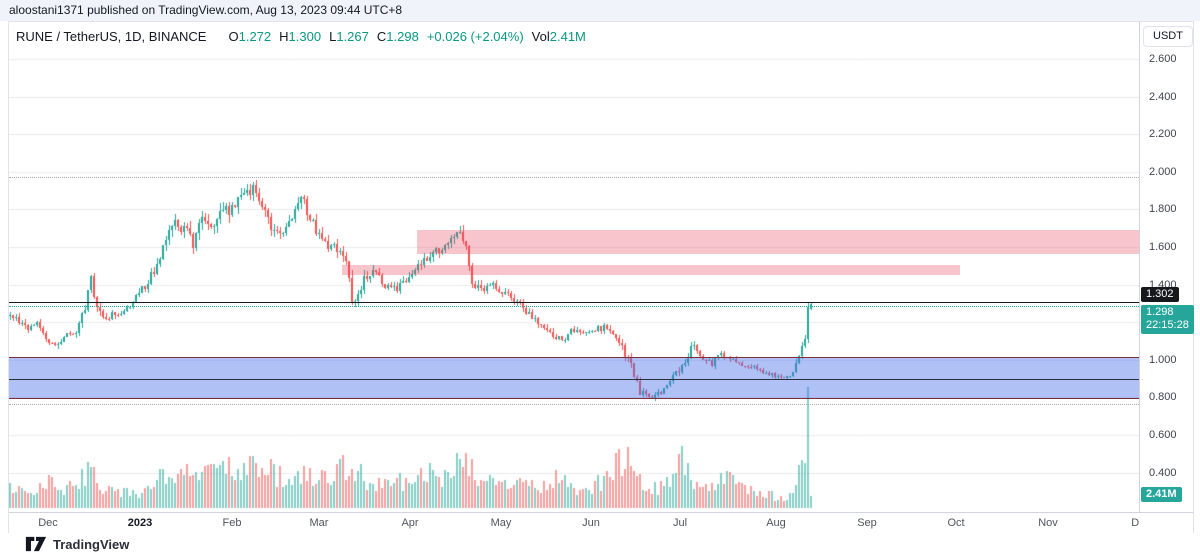 The height and width of the screenshot is (560, 1200). Describe the element at coordinates (319, 523) in the screenshot. I see `time-axis-tick: Mar` at that location.